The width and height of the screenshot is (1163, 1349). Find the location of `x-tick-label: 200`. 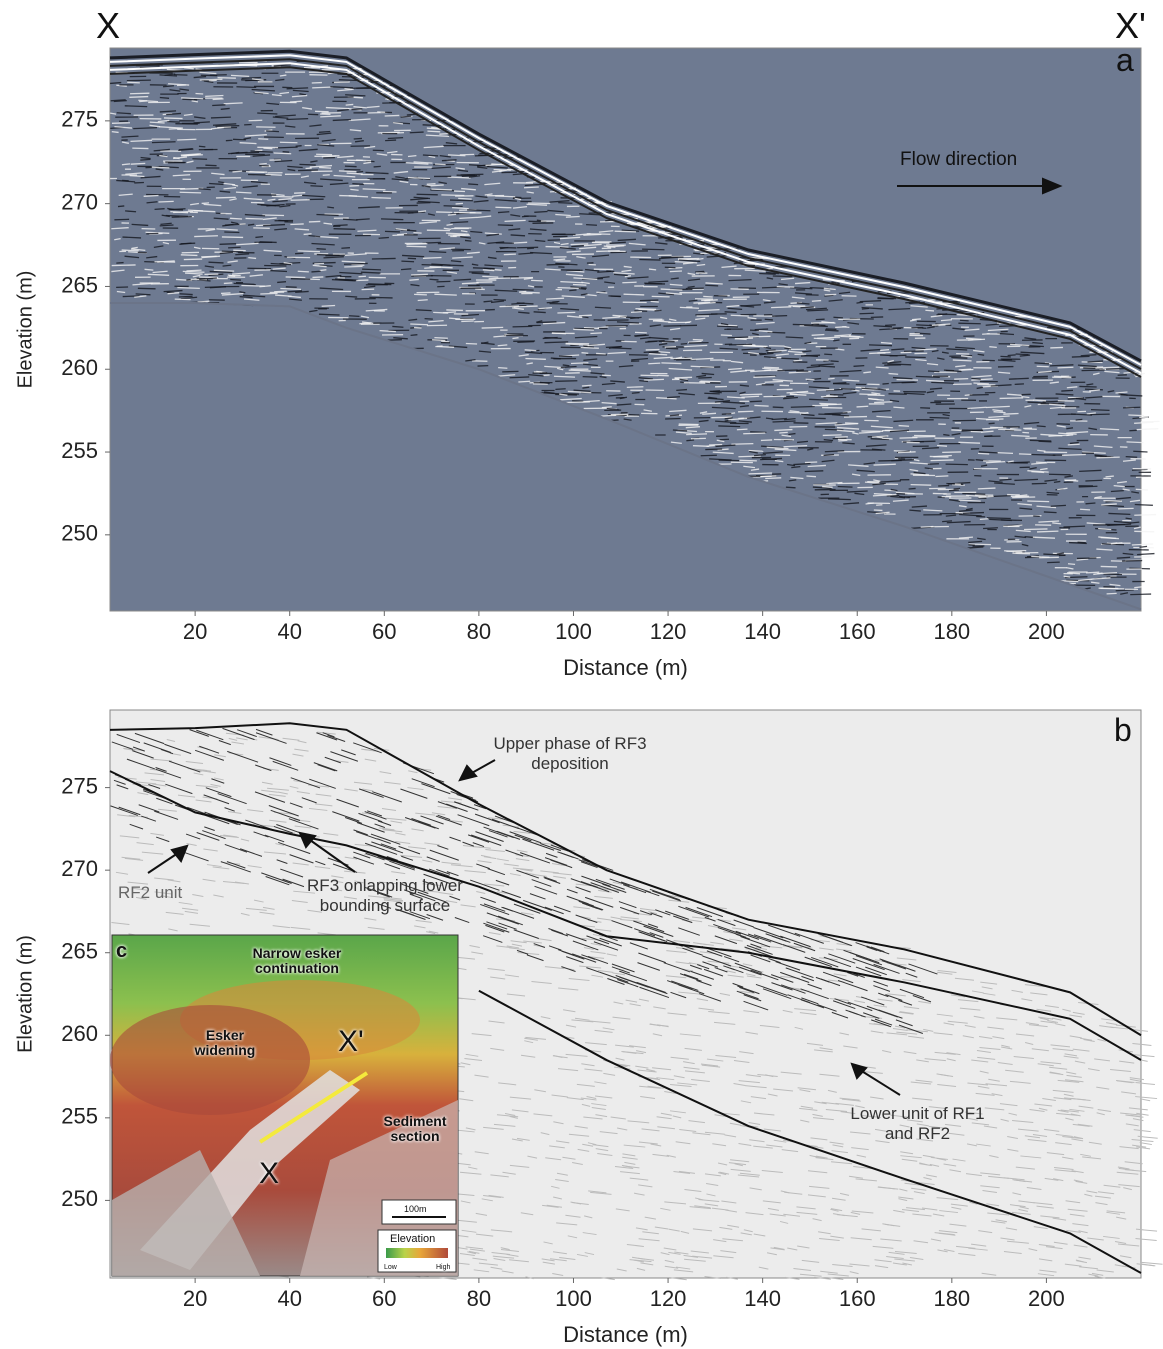

x-tick-label: 200 is located at coordinates (1046, 1298).